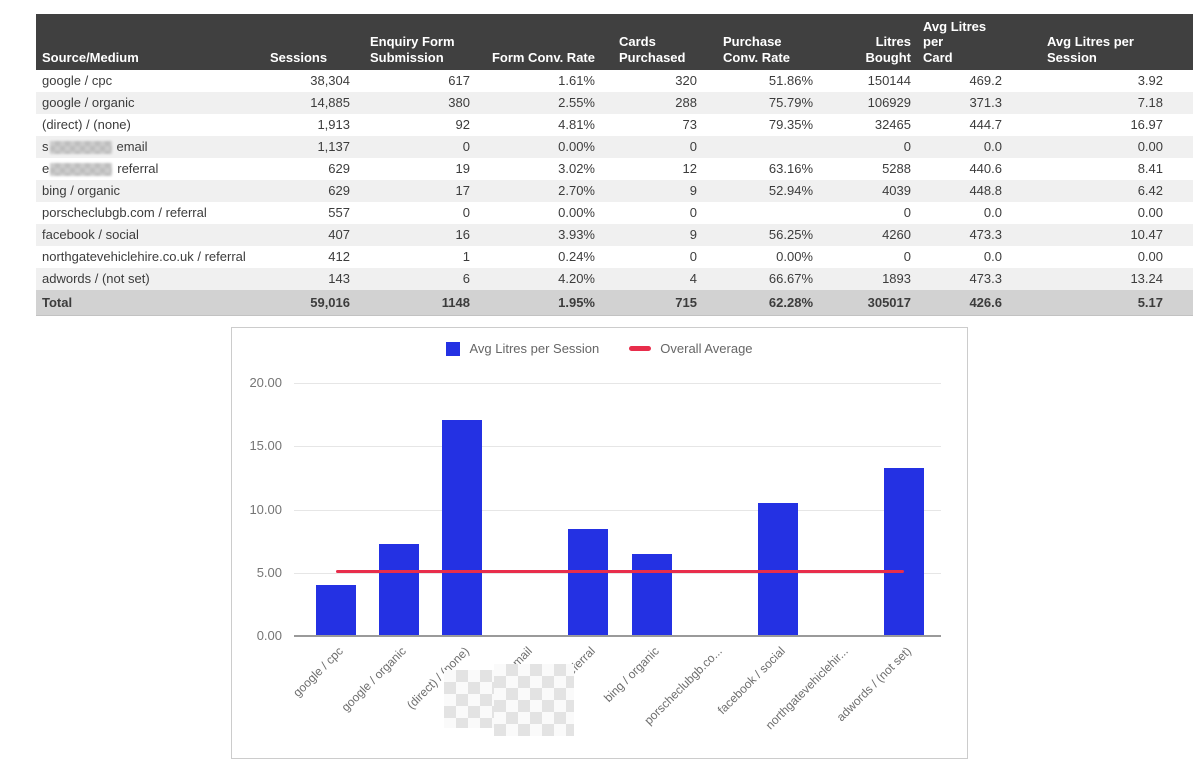 This screenshot has width=1196, height=778. I want to click on metric-cell: 56.25%, so click(790, 235).